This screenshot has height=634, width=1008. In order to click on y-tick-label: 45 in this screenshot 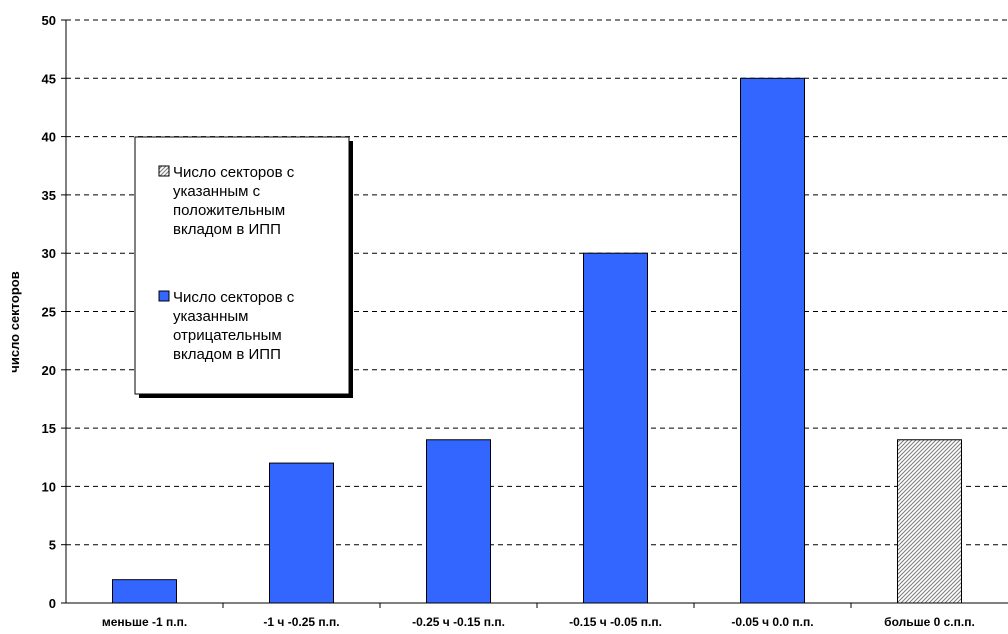, I will do `click(49, 78)`.